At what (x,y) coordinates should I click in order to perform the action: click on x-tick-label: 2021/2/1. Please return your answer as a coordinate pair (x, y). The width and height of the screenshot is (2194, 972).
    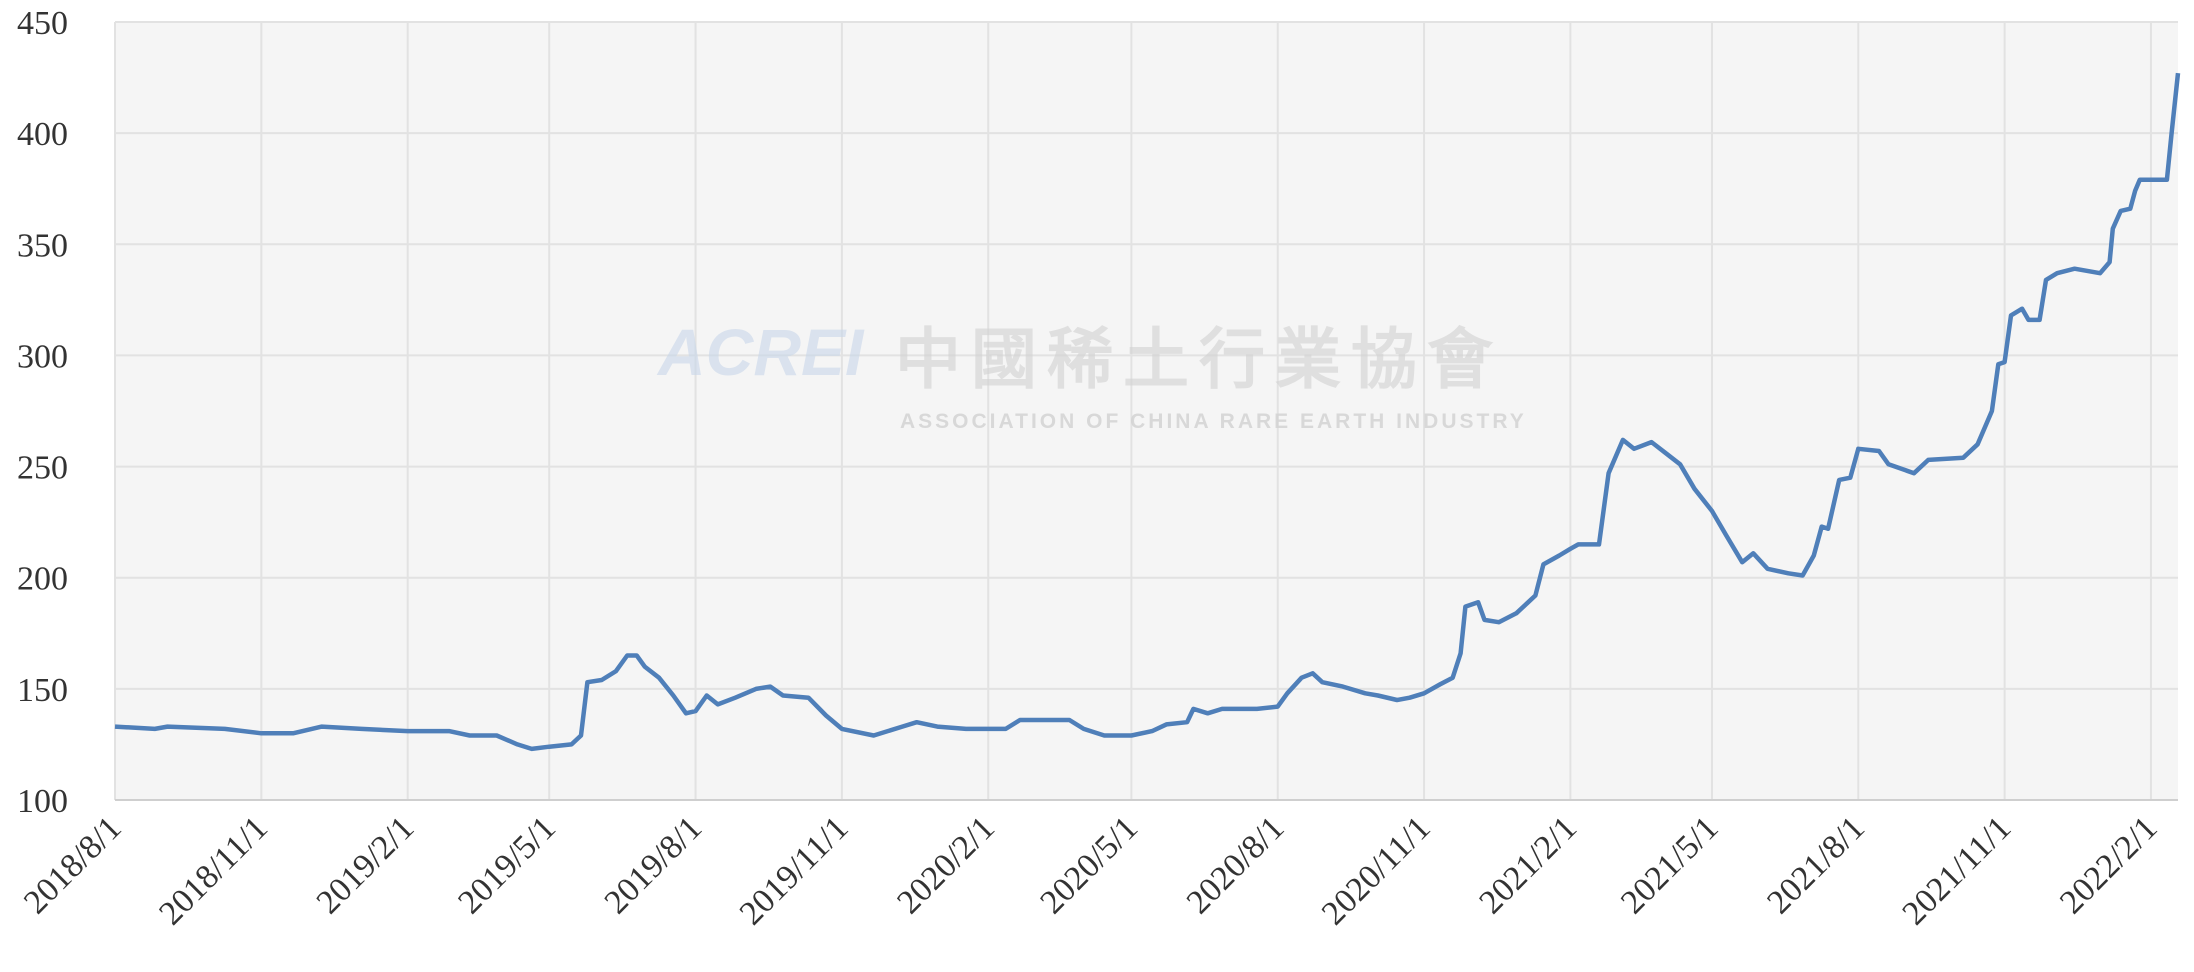
    Looking at the image, I should click on (1528, 865).